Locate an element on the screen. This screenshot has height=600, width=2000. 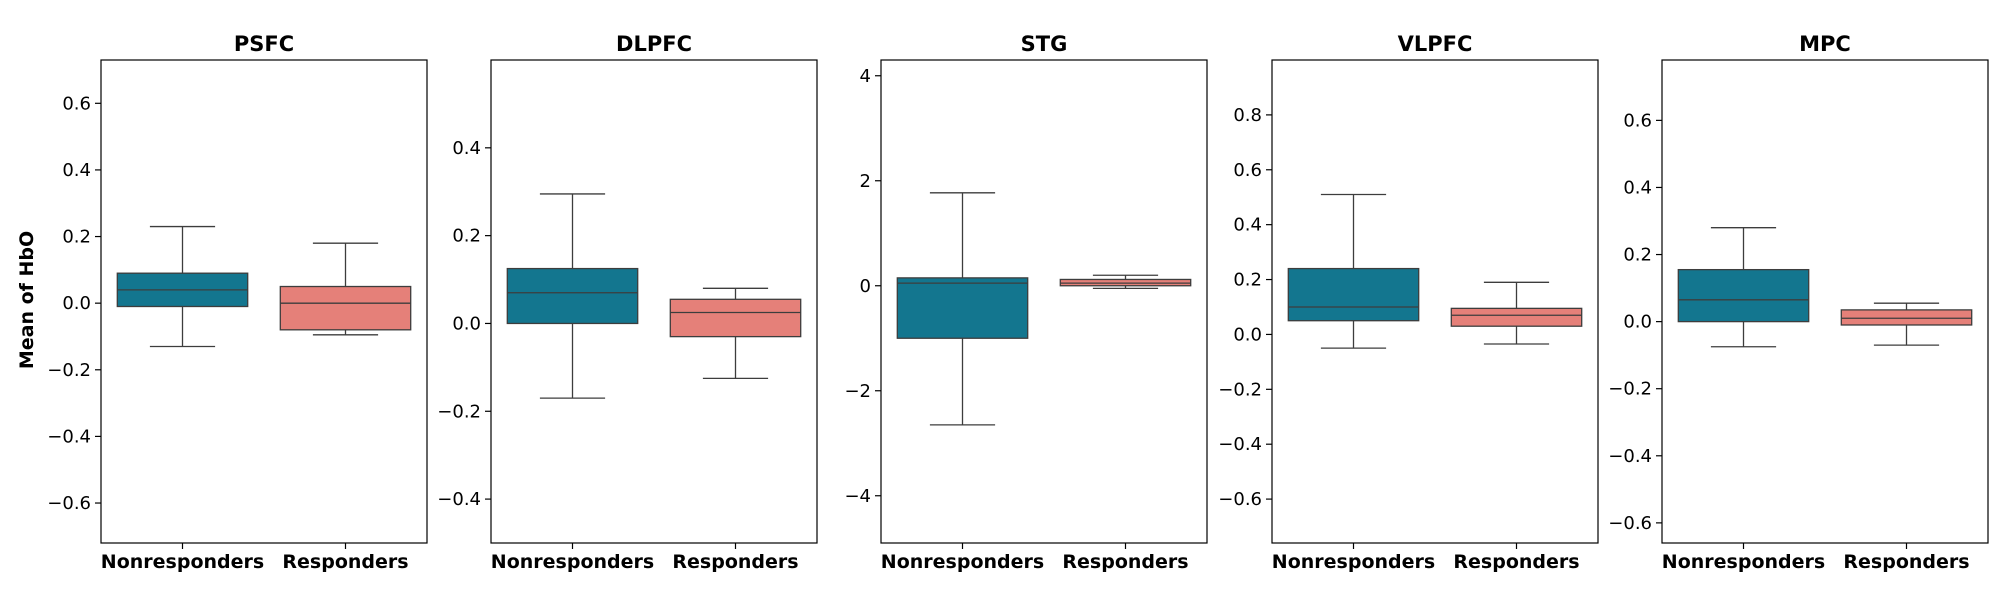
y-tick-label: 0 is located at coordinates (865, 286).